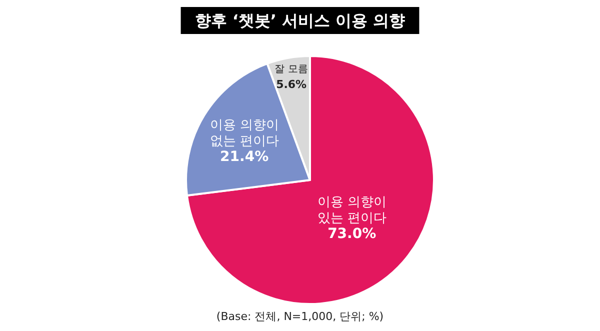 The width and height of the screenshot is (600, 331). What do you see at coordinates (351, 210) in the screenshot?
I see `slice-label: 이용 의향이 있는 편이다` at bounding box center [351, 210].